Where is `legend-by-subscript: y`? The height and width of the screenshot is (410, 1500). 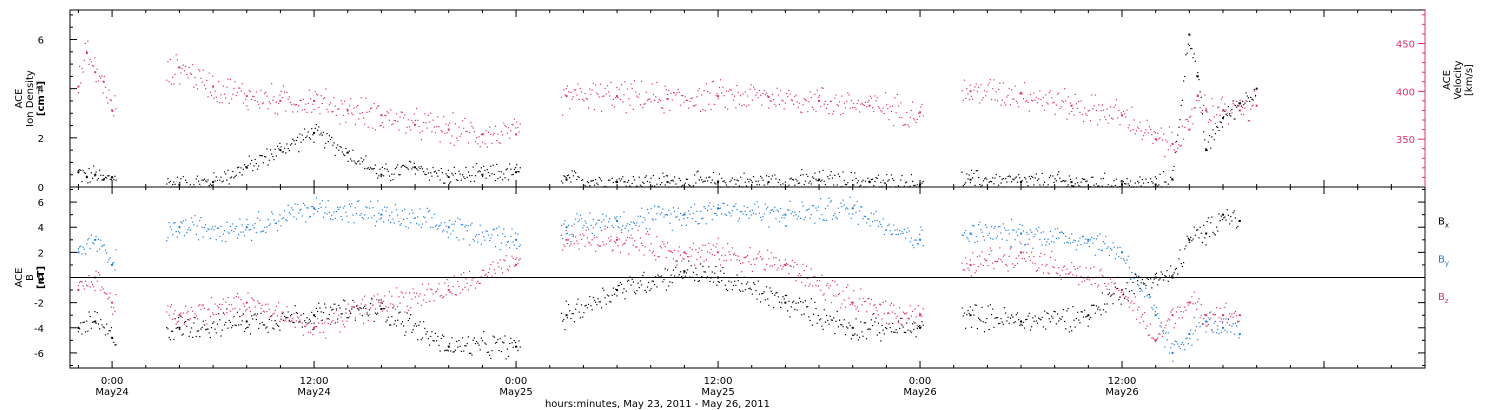
legend-by-subscript: y is located at coordinates (1447, 263).